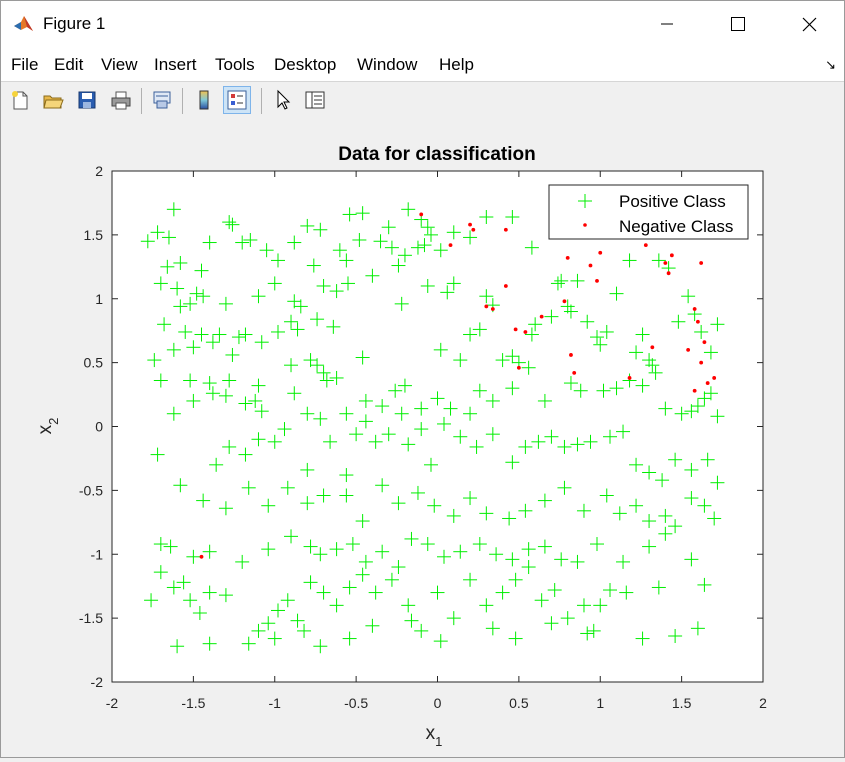 The image size is (845, 762). I want to click on x-tick-label: 0, so click(438, 703).